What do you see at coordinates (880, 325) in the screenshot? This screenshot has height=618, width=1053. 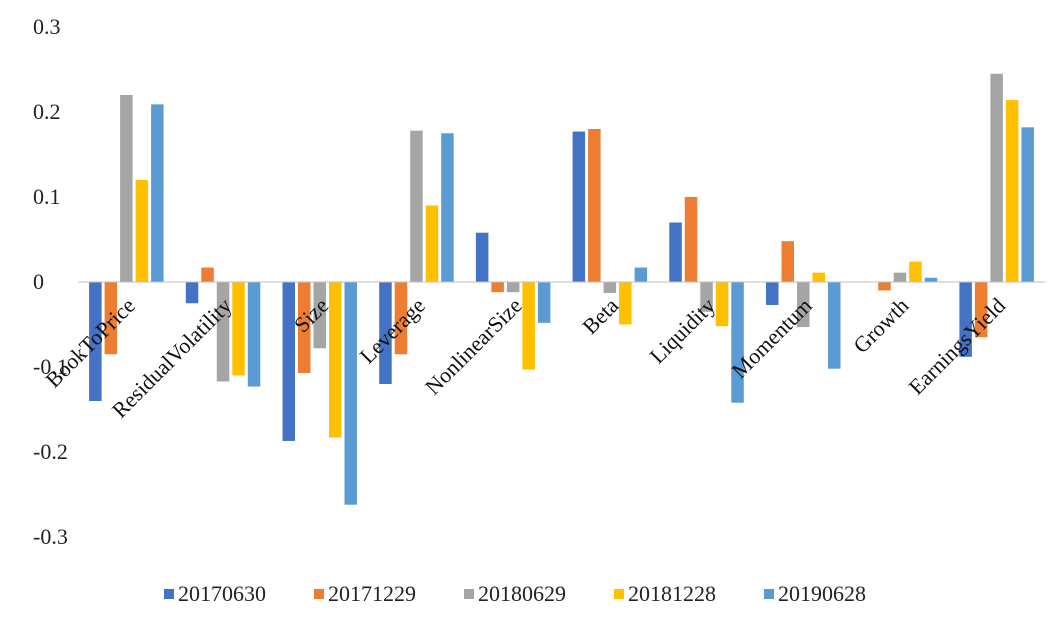 I see `category-label-Growth: Growth` at bounding box center [880, 325].